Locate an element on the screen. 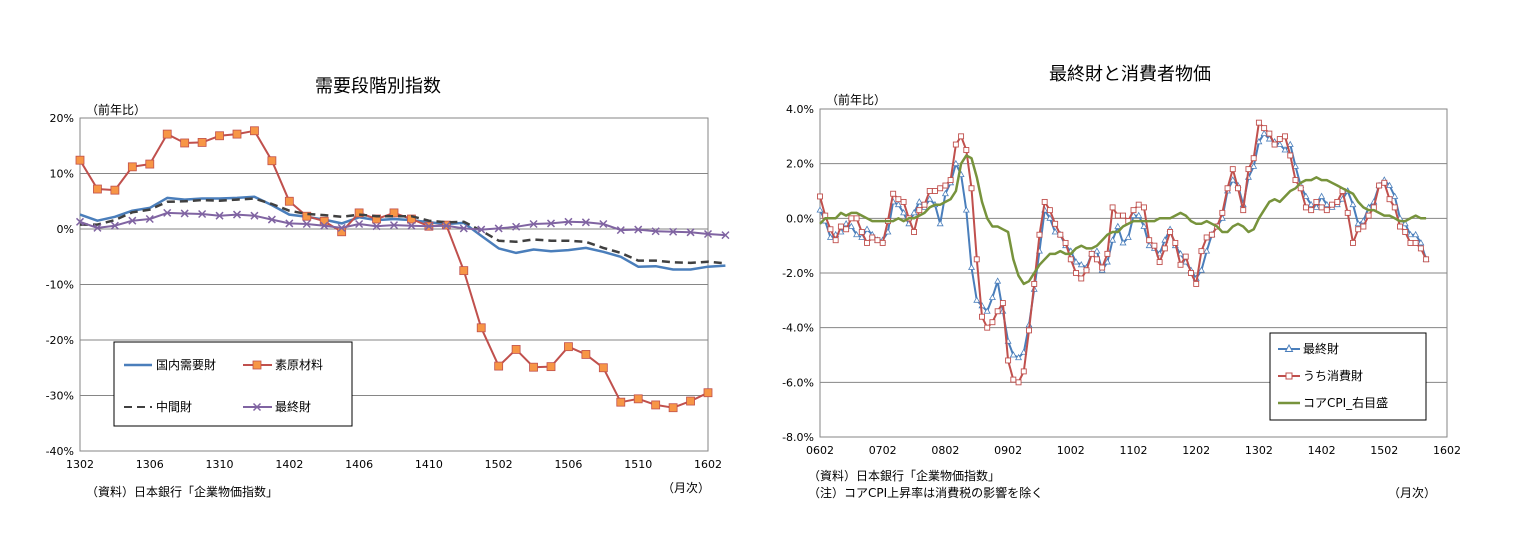 This screenshot has width=1518, height=549. x-tick-label: 0702 is located at coordinates (883, 450).